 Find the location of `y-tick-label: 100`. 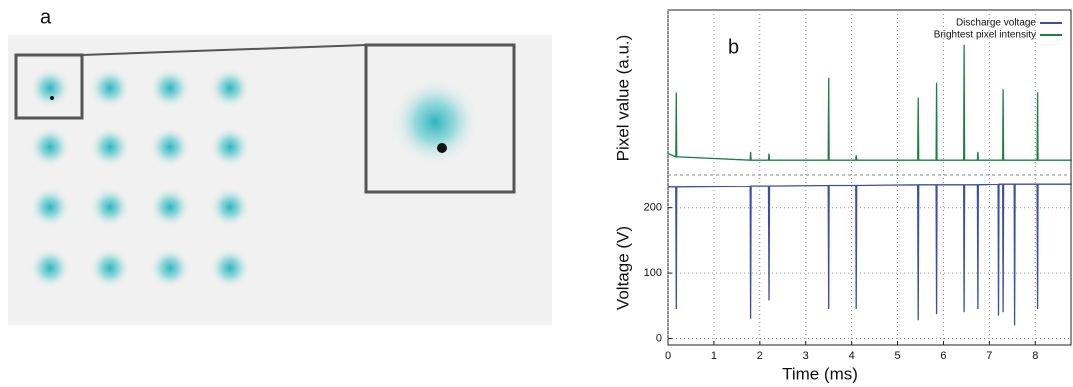

y-tick-label: 100 is located at coordinates (653, 273).